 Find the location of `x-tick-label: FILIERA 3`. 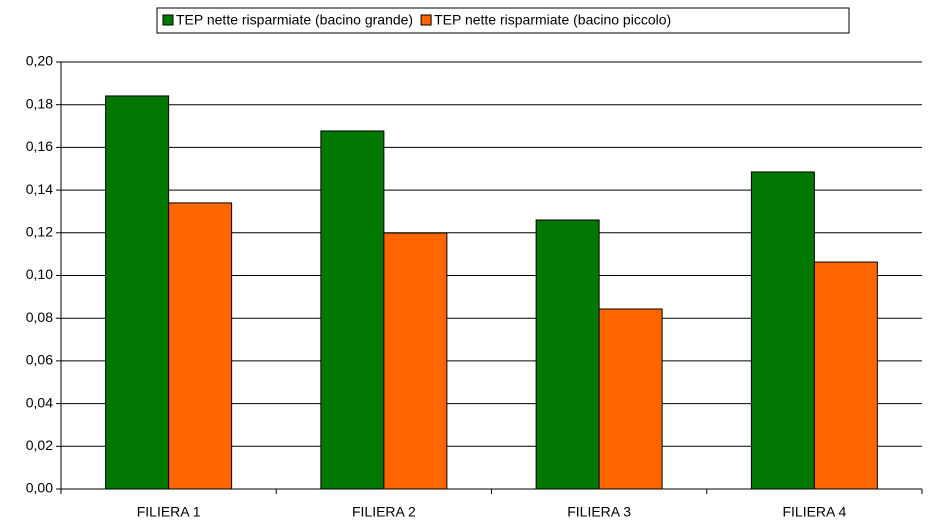

x-tick-label: FILIERA 3 is located at coordinates (599, 512).